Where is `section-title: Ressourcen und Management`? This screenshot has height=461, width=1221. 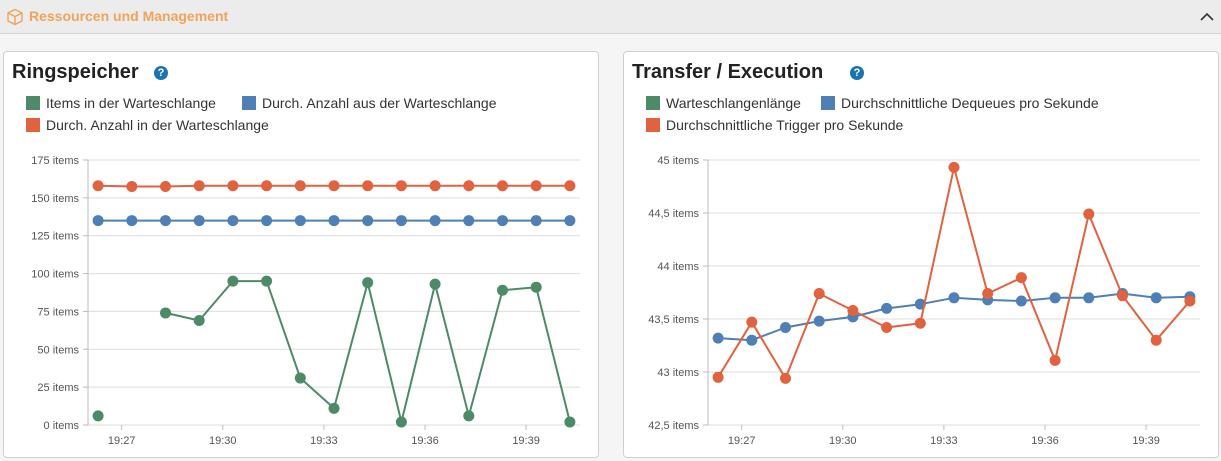
section-title: Ressourcen und Management is located at coordinates (129, 16).